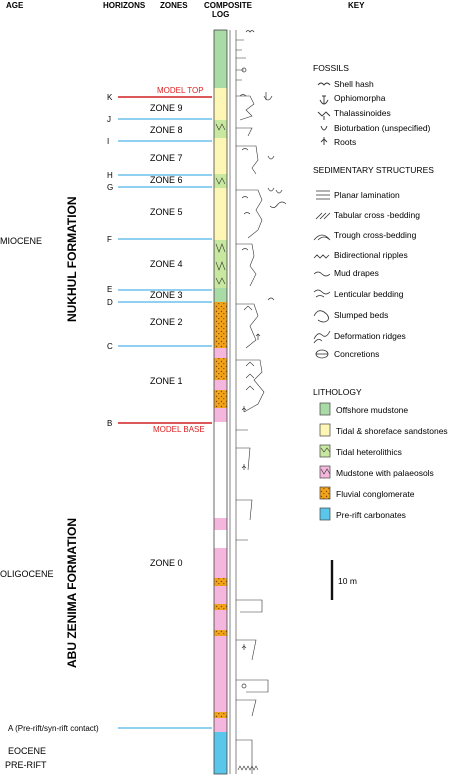 The height and width of the screenshot is (779, 474). I want to click on horizon-label-g: G, so click(110, 187).